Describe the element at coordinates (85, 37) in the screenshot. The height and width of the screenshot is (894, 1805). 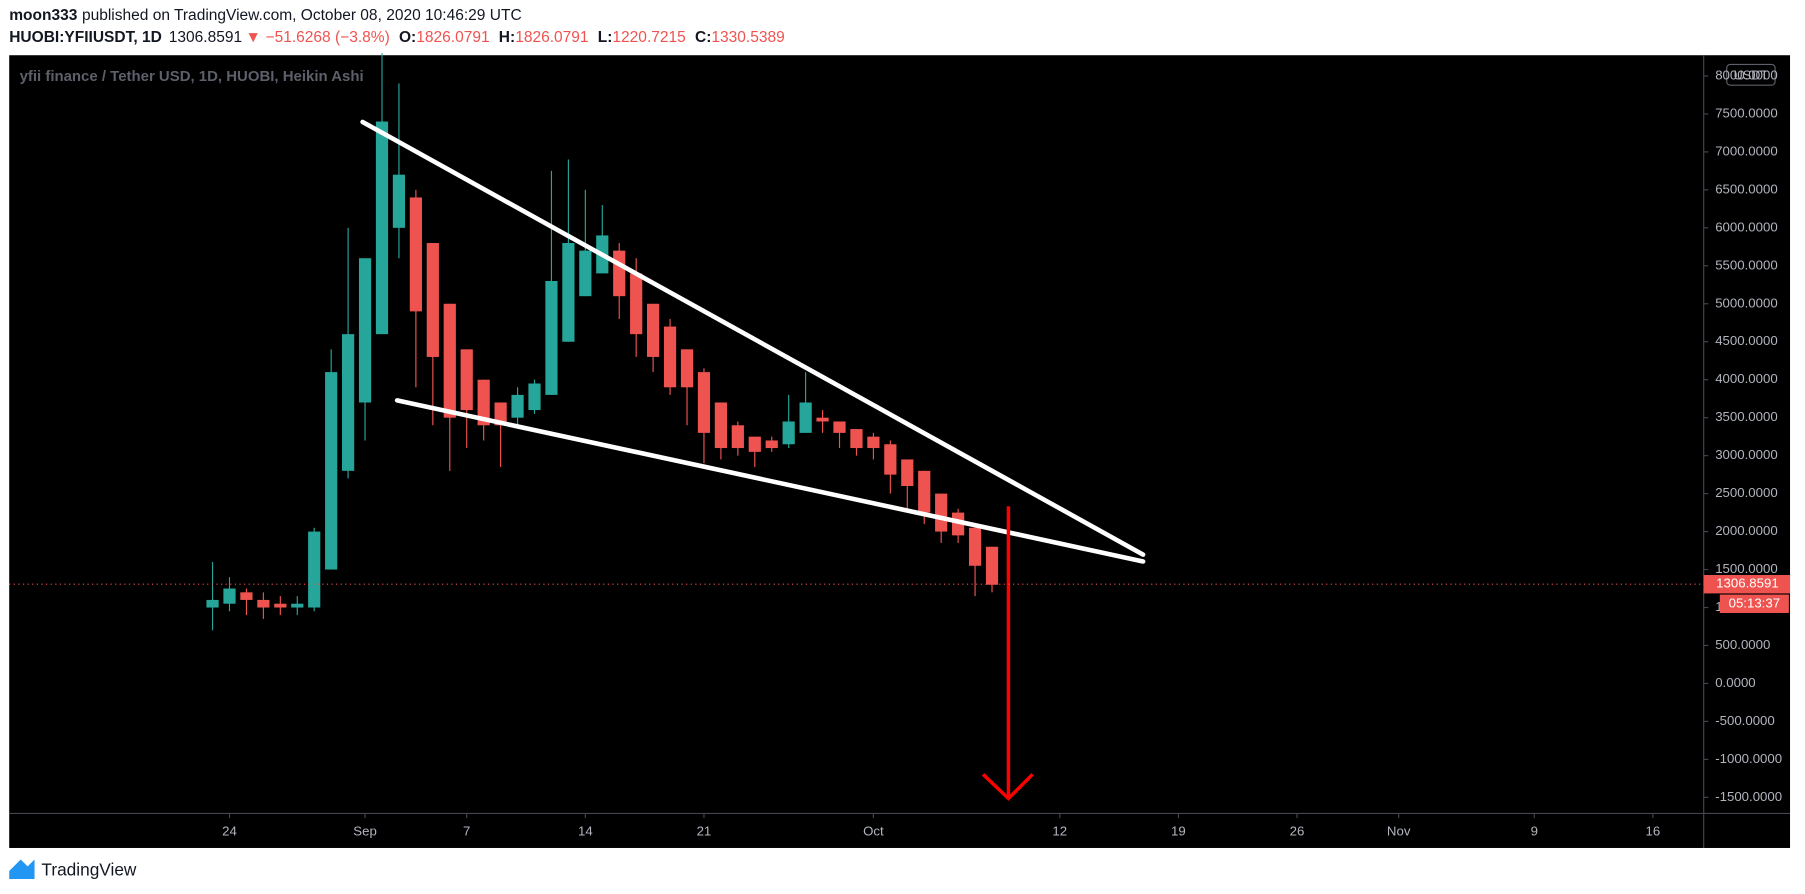
I see `symbol: HUOBI:YFIIUSDT, 1D` at that location.